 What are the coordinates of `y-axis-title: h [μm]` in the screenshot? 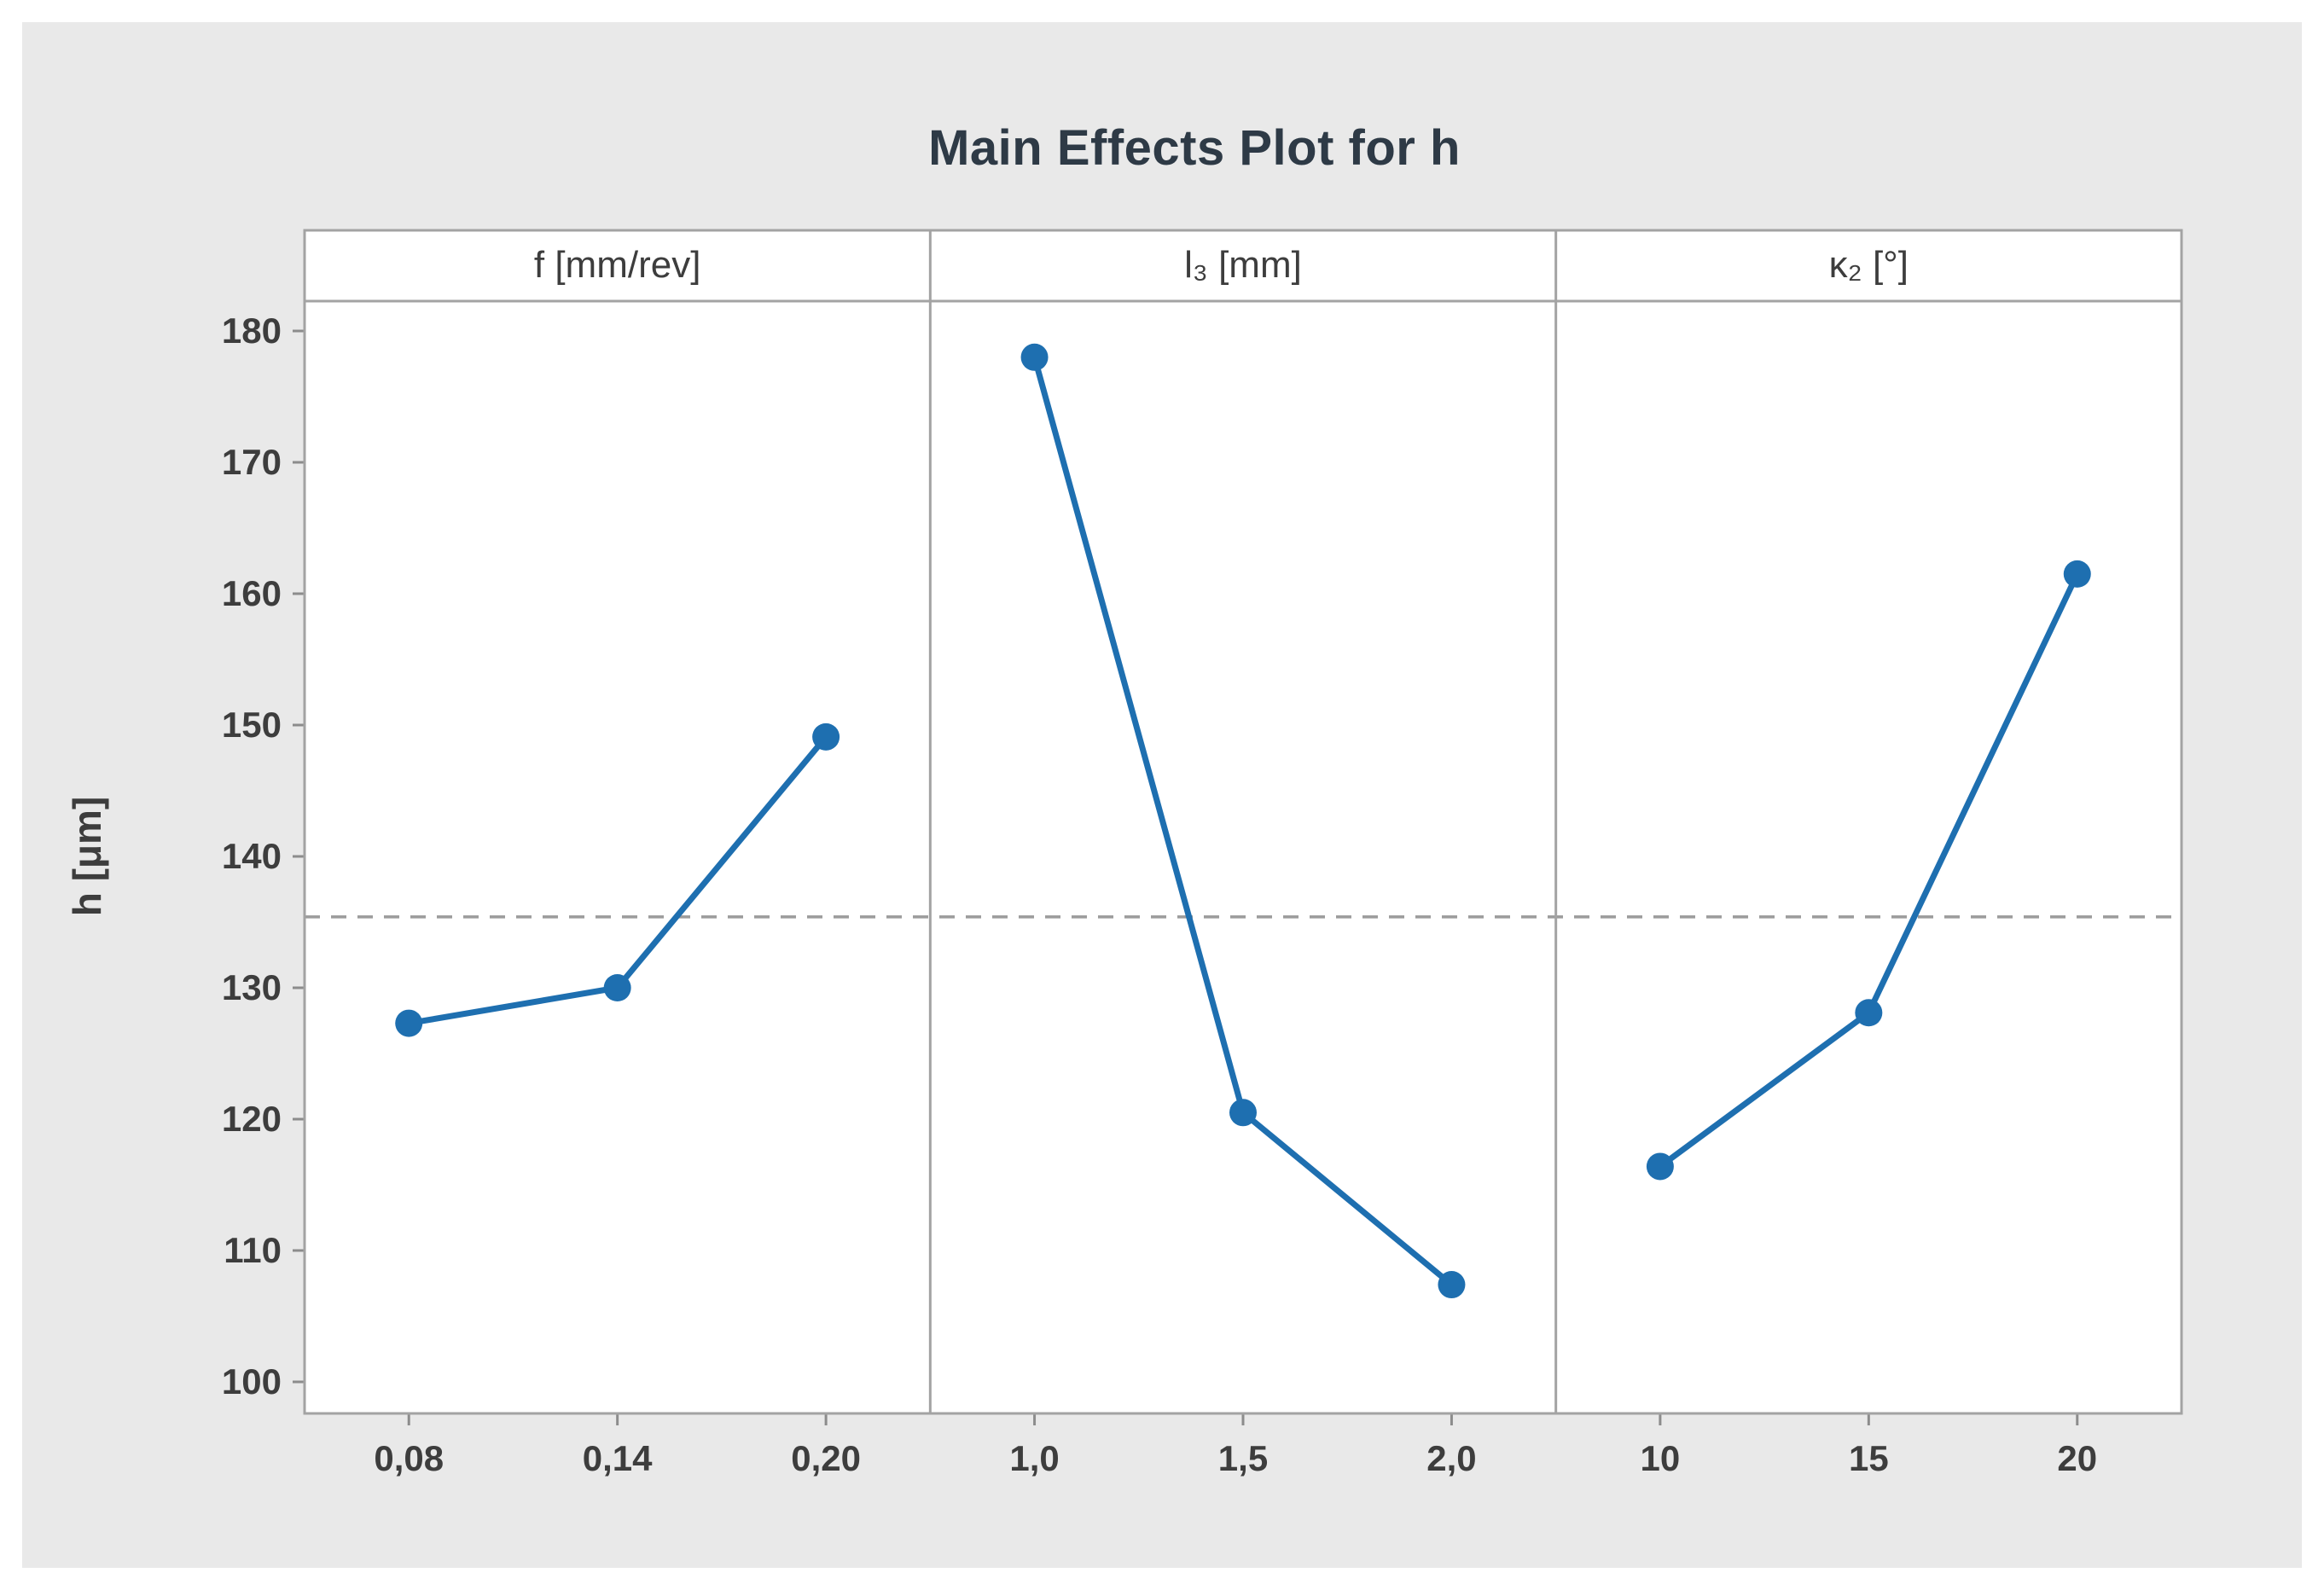 It's located at (87, 856).